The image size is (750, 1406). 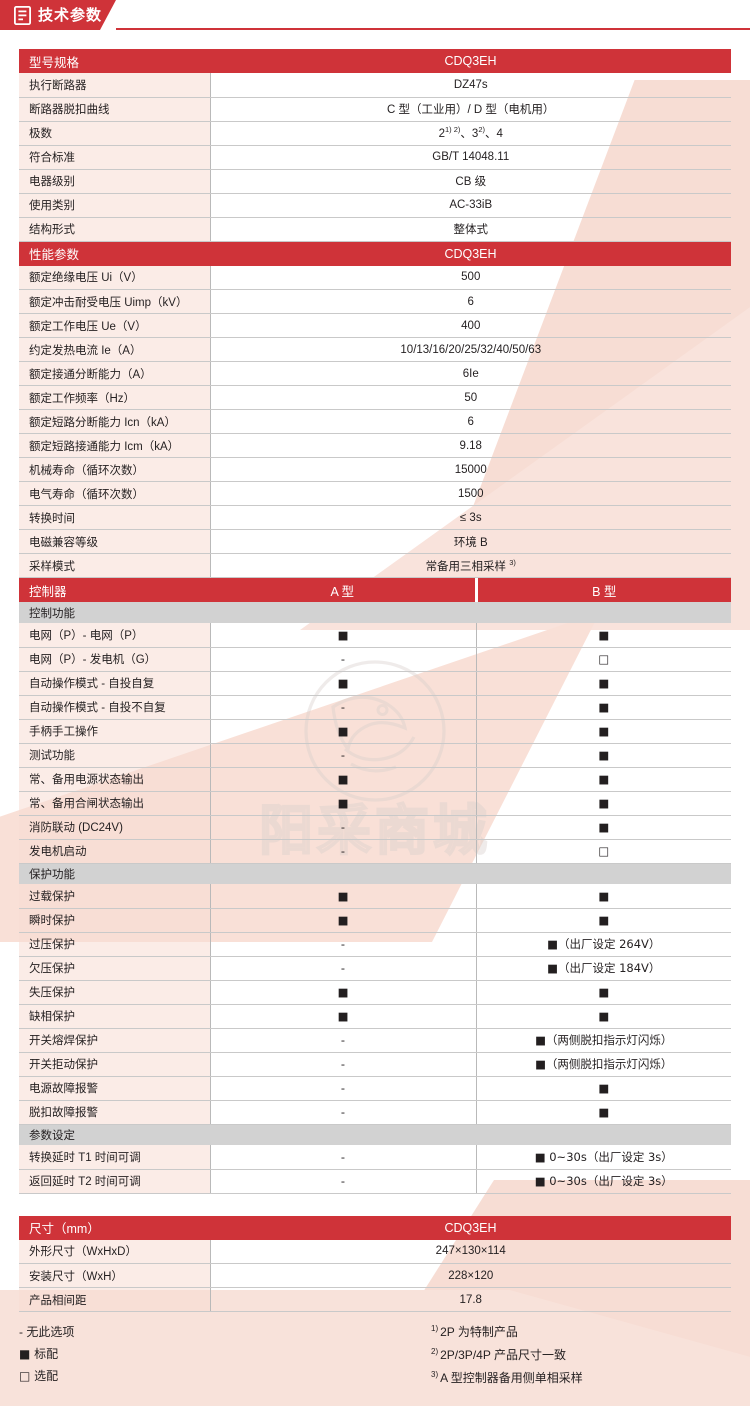 What do you see at coordinates (470, 61) in the screenshot?
I see `spec-header-value: CDQ3EH` at bounding box center [470, 61].